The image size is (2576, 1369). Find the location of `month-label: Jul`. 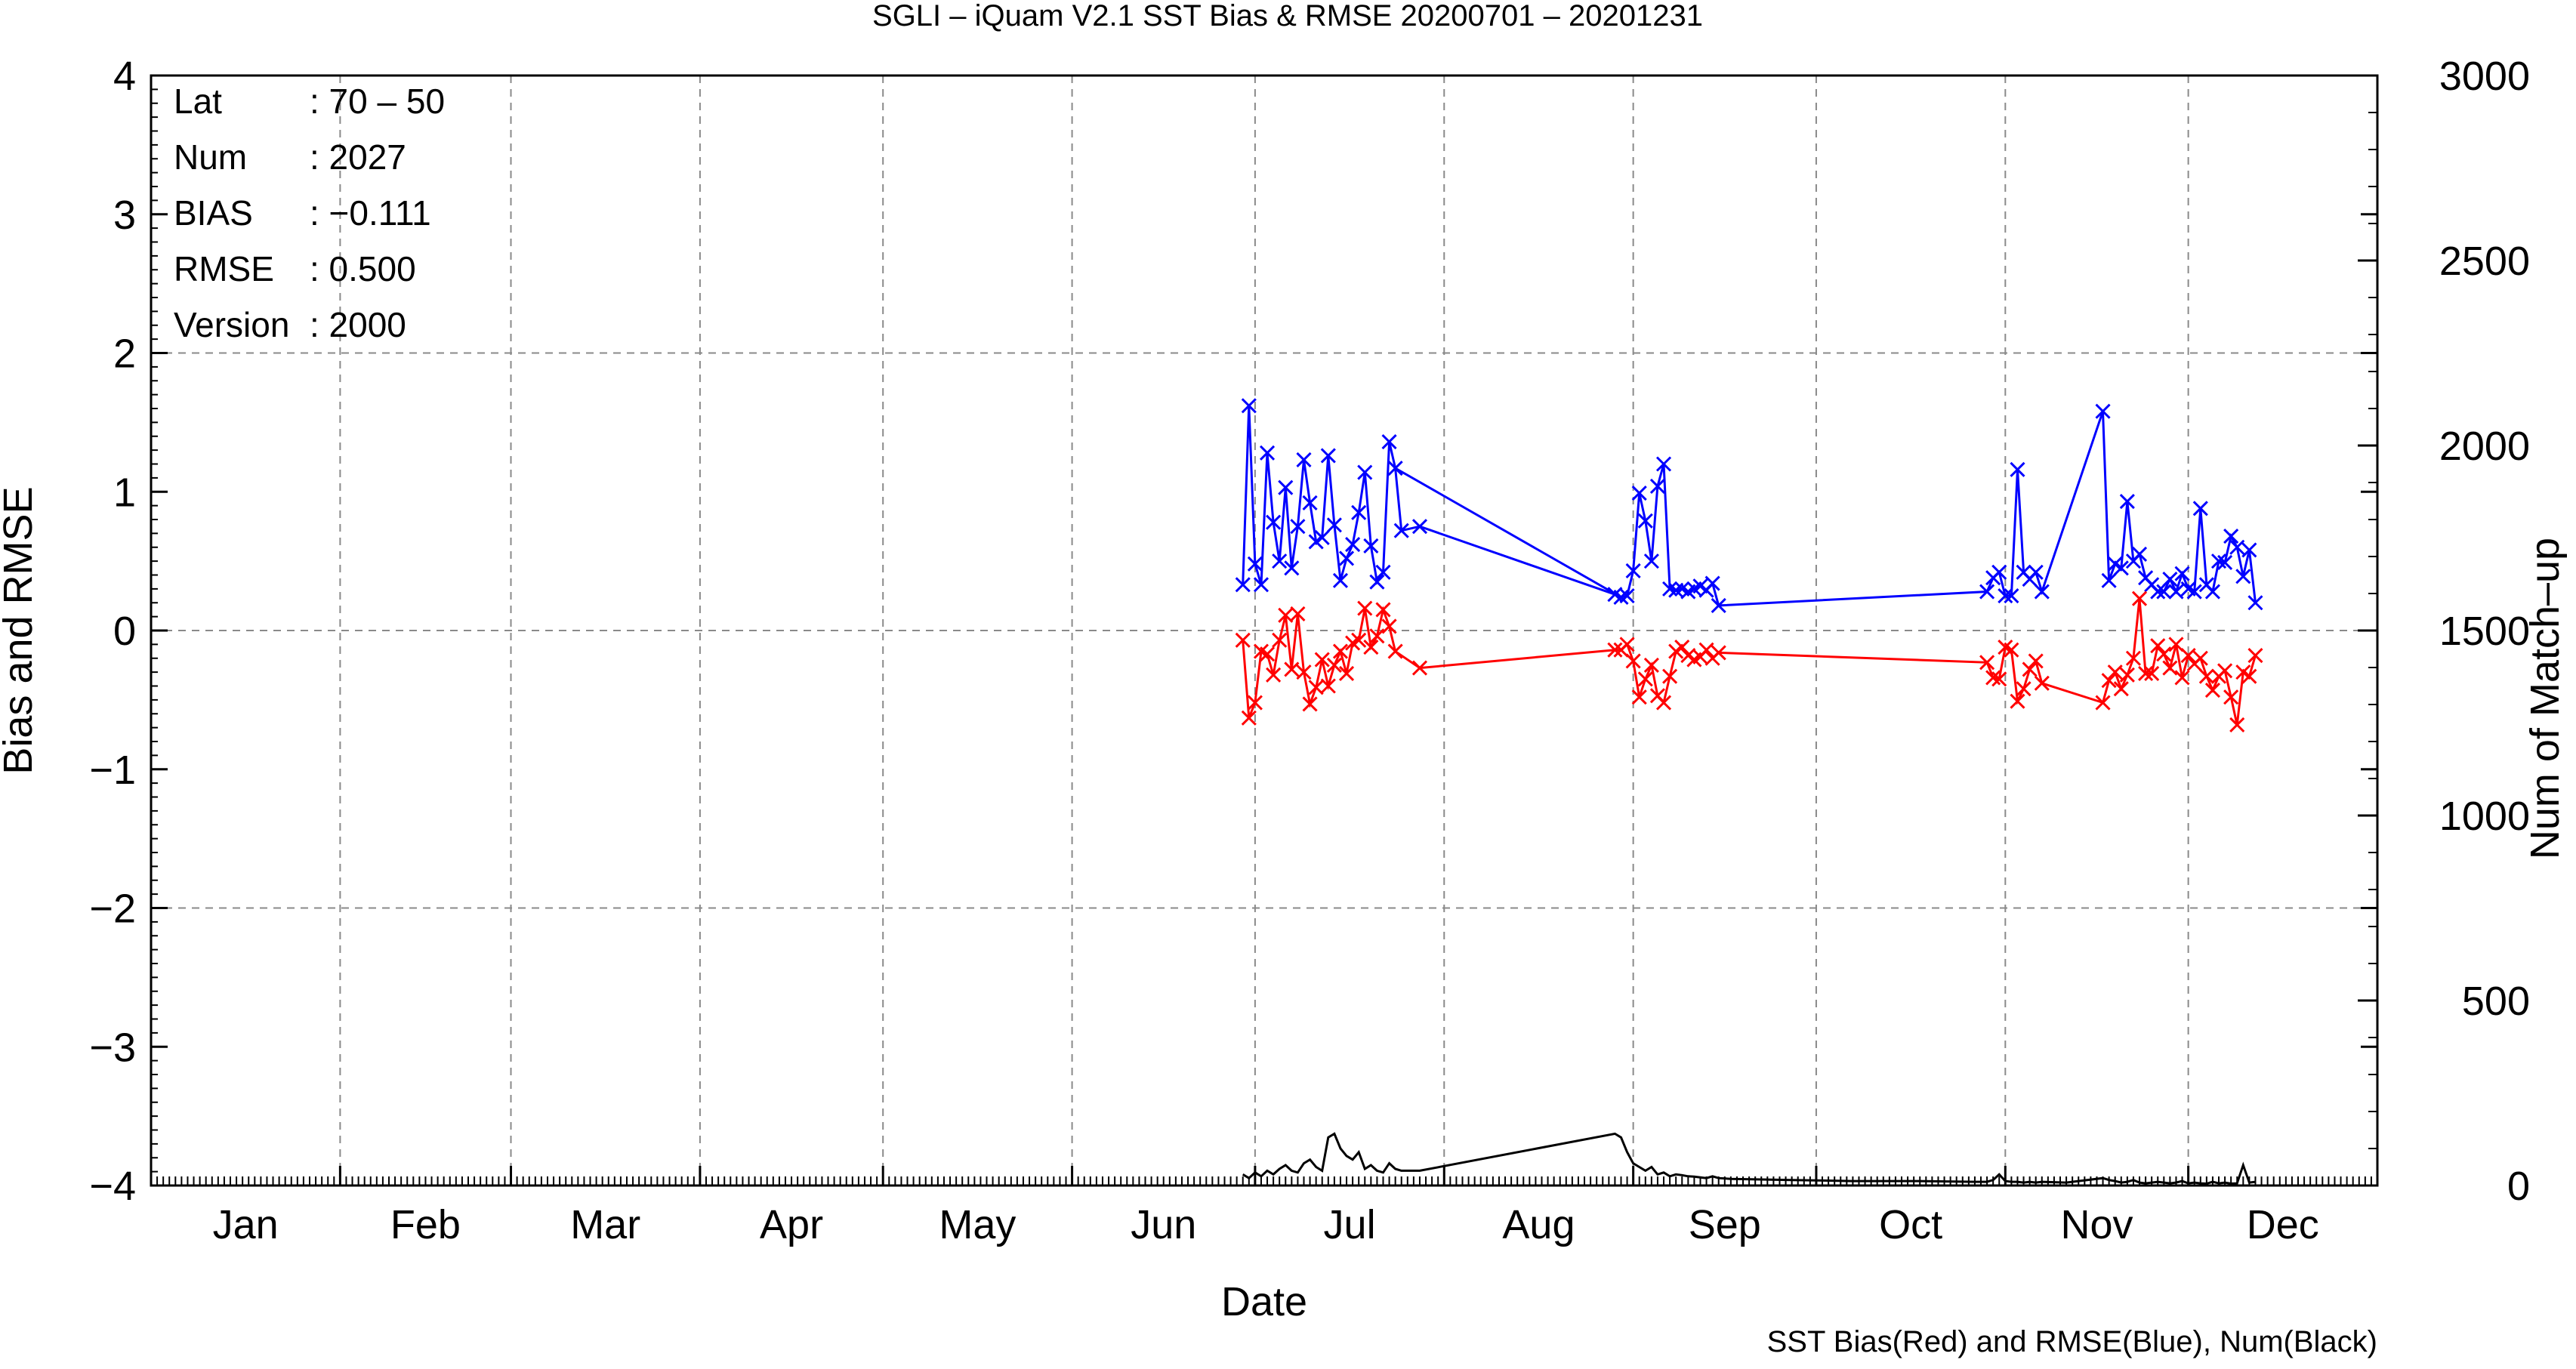

month-label: Jul is located at coordinates (1350, 1224).